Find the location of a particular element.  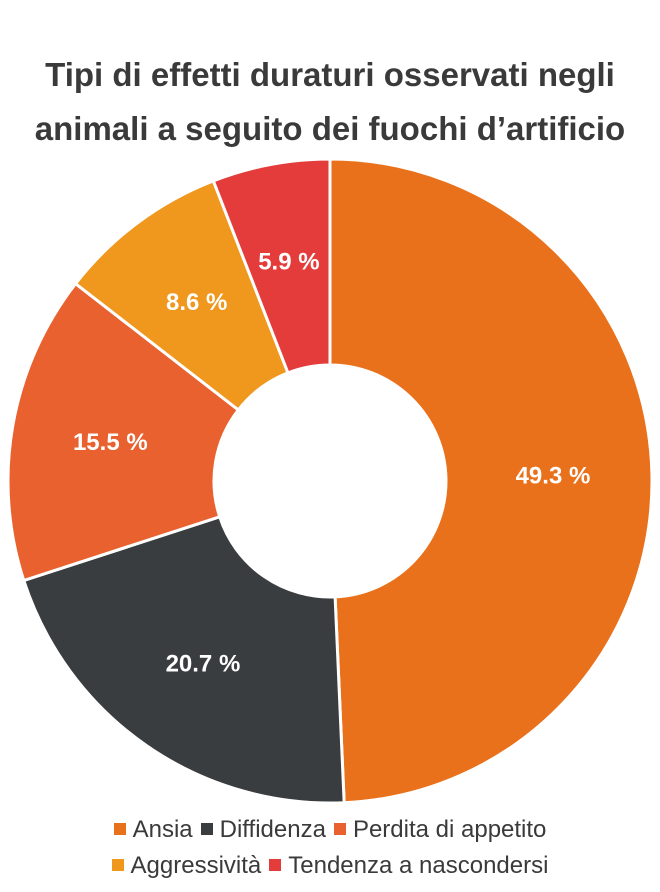

legend-label: Diffidenza is located at coordinates (272, 829).